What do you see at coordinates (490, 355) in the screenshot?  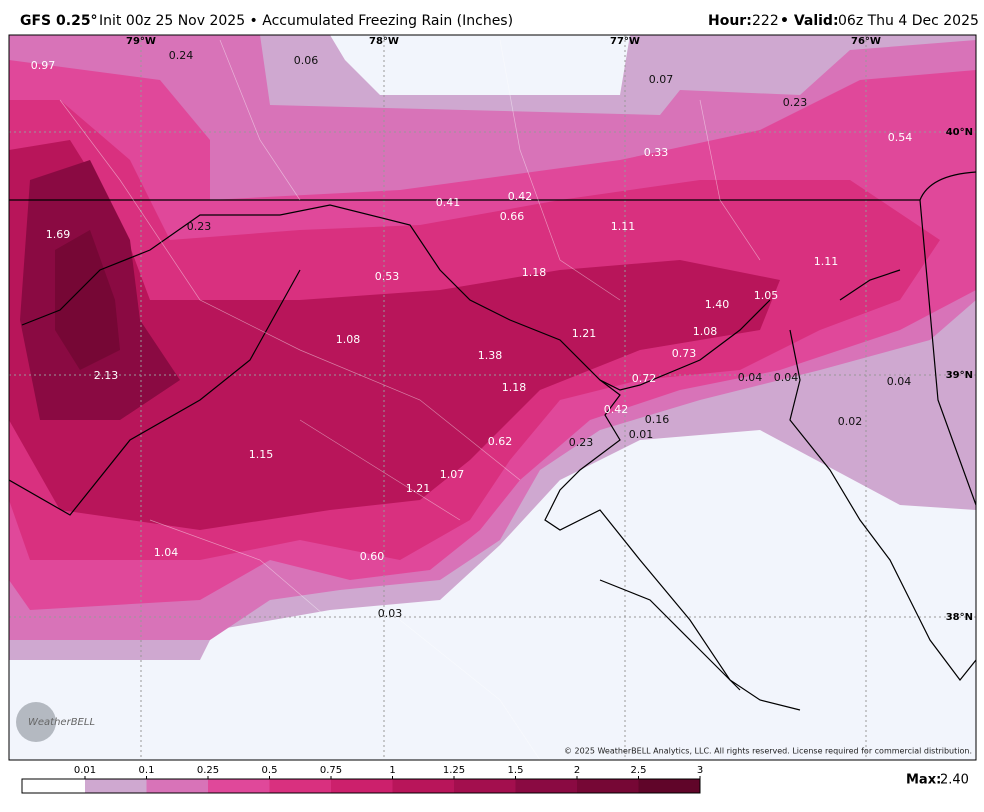 I see `value-label: 1.38` at bounding box center [490, 355].